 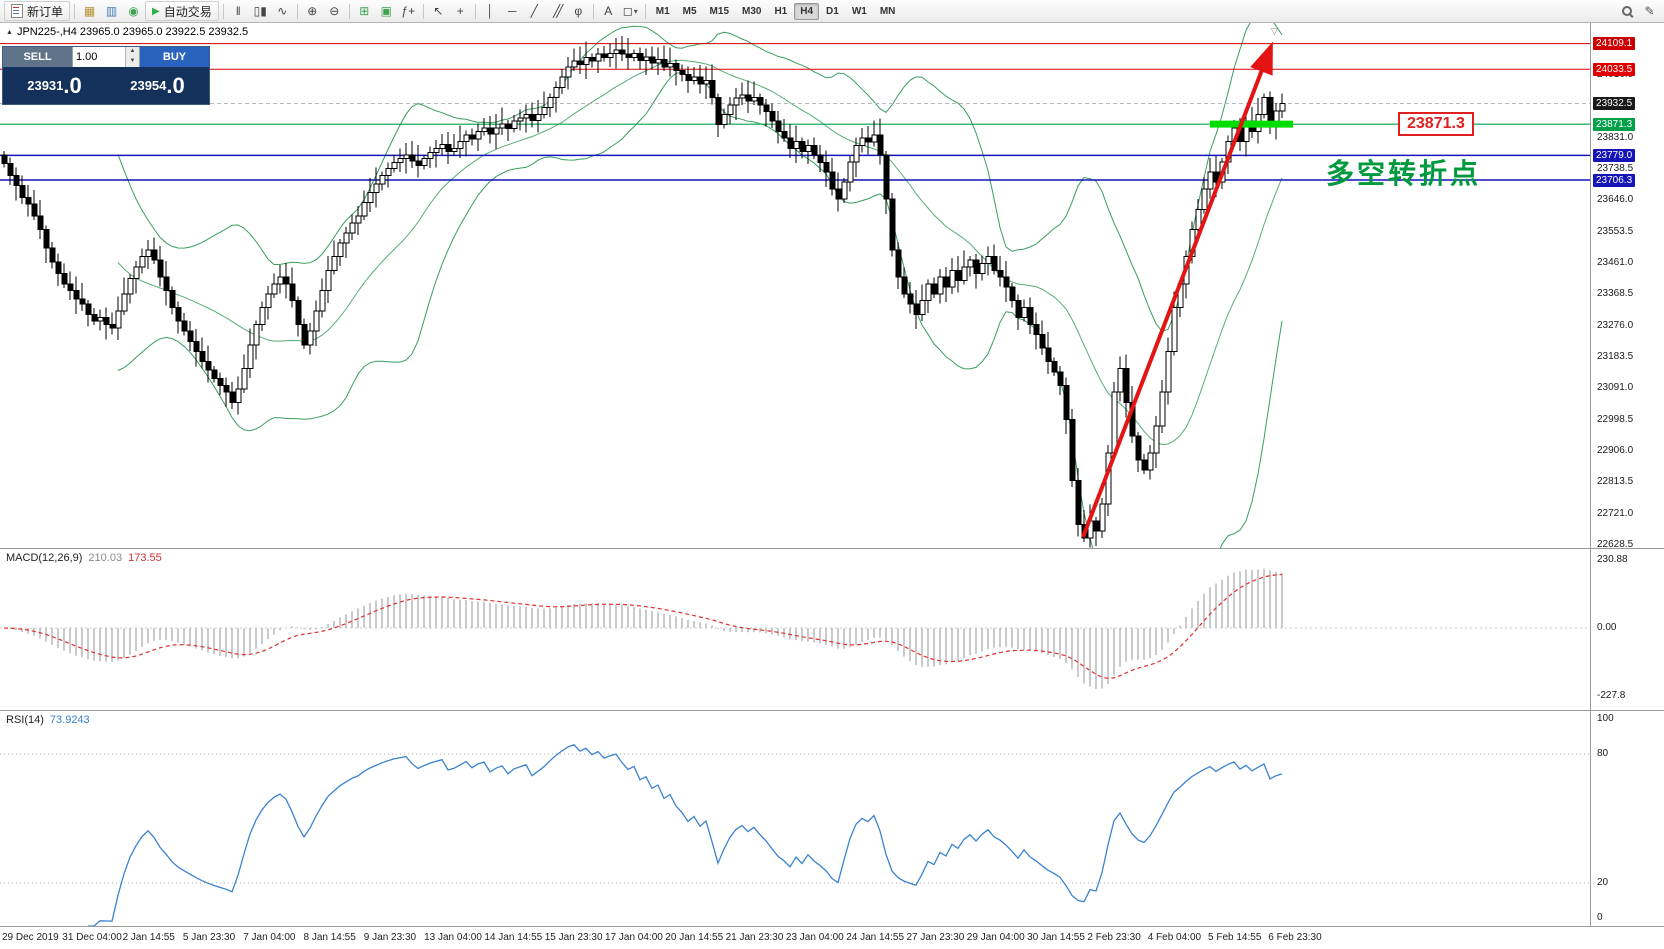 What do you see at coordinates (1626, 11) in the screenshot?
I see `search-icon` at bounding box center [1626, 11].